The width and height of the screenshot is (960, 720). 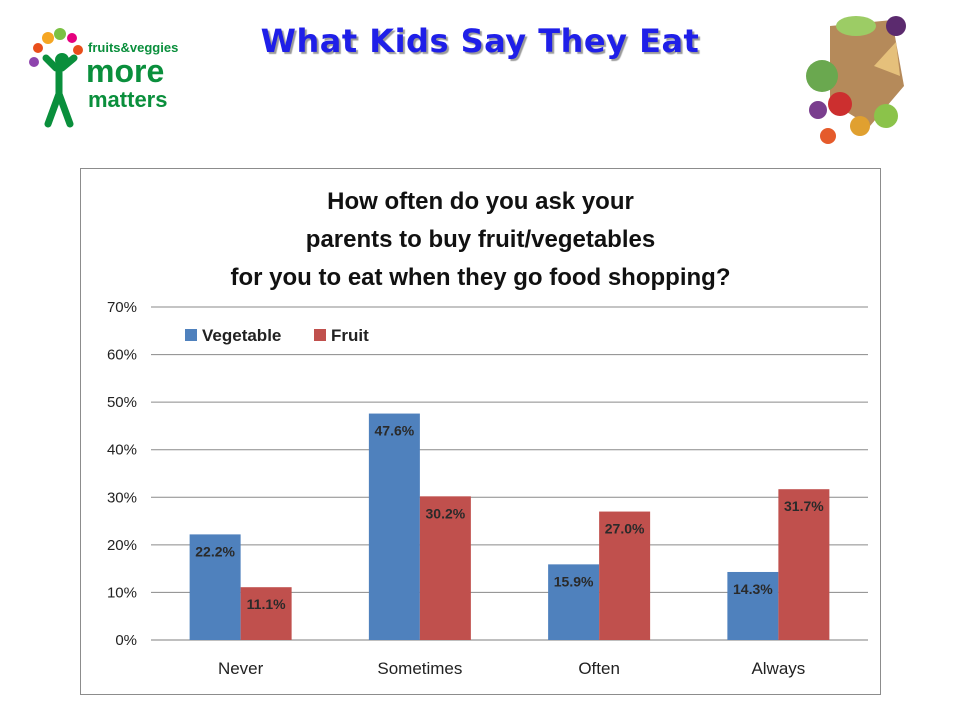 What do you see at coordinates (753, 589) in the screenshot?
I see `data-label: 14.3%` at bounding box center [753, 589].